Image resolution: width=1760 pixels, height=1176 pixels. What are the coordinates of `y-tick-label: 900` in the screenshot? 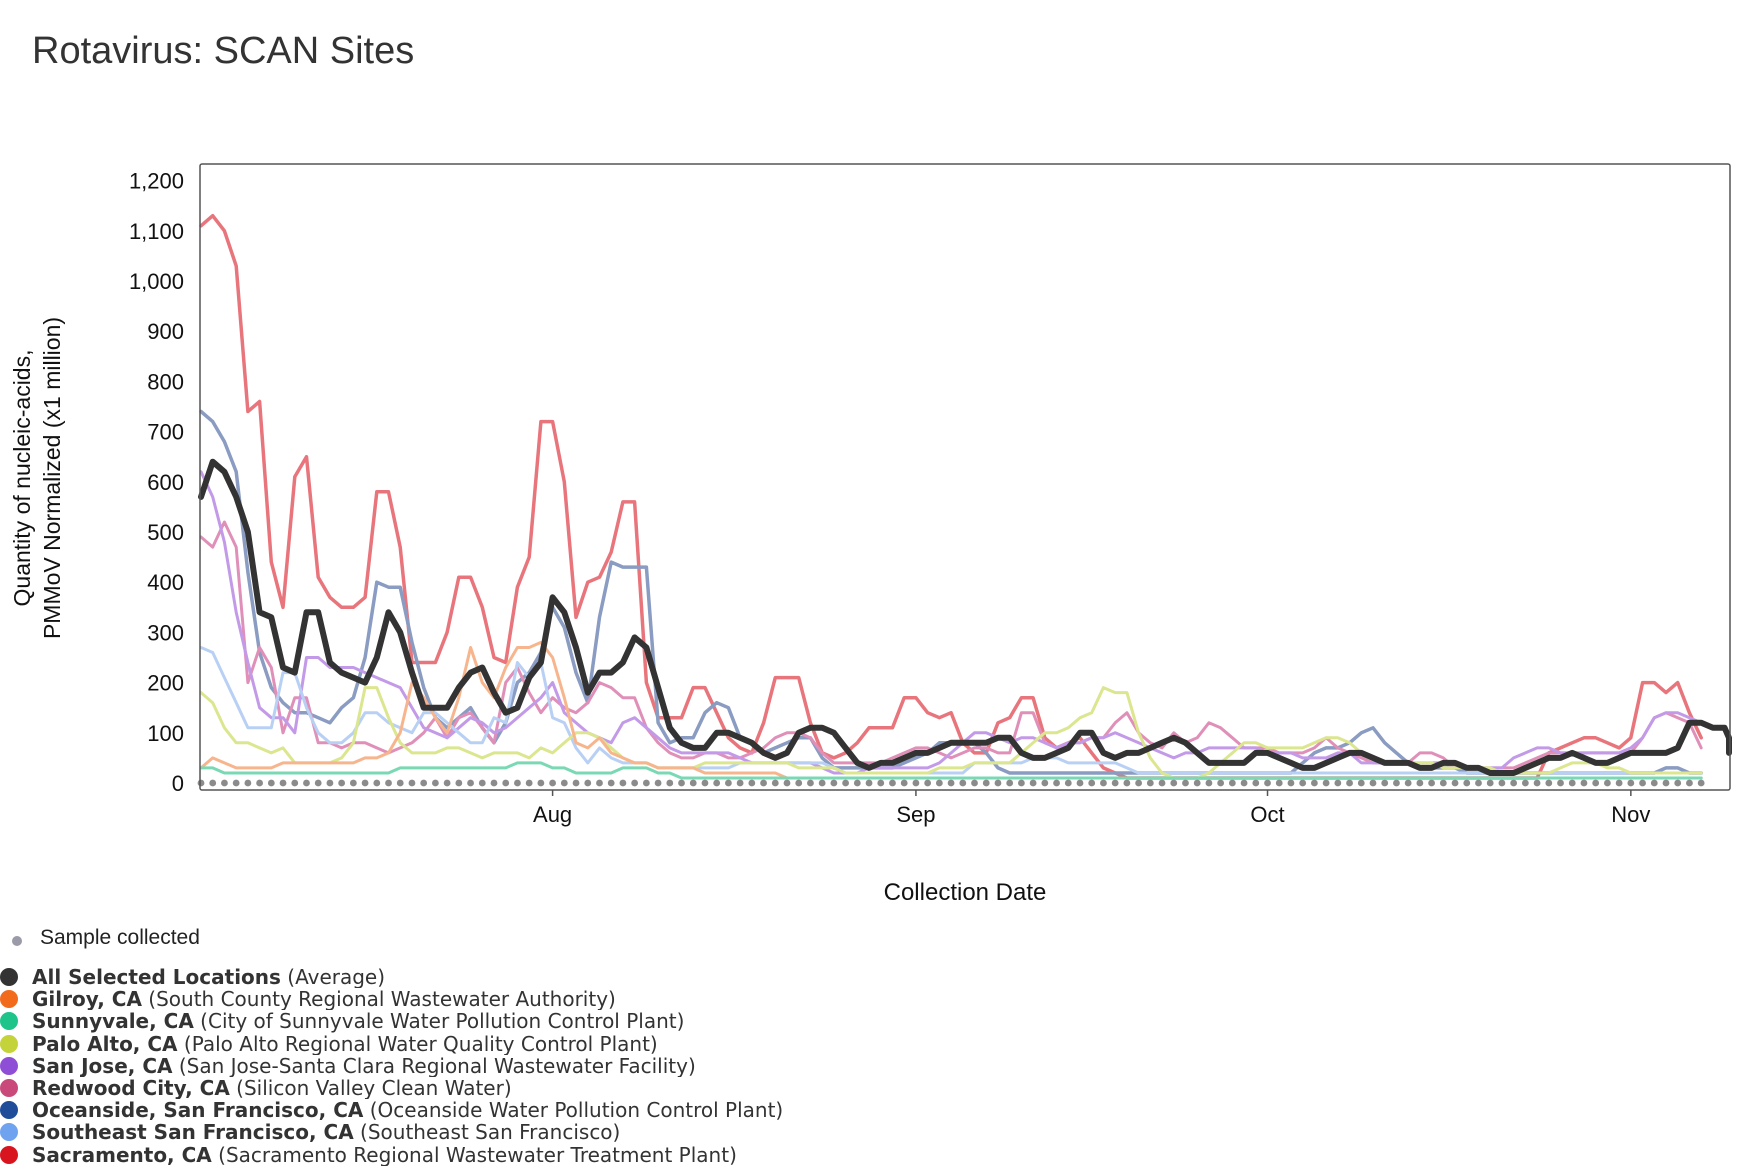 It's located at (165, 331).